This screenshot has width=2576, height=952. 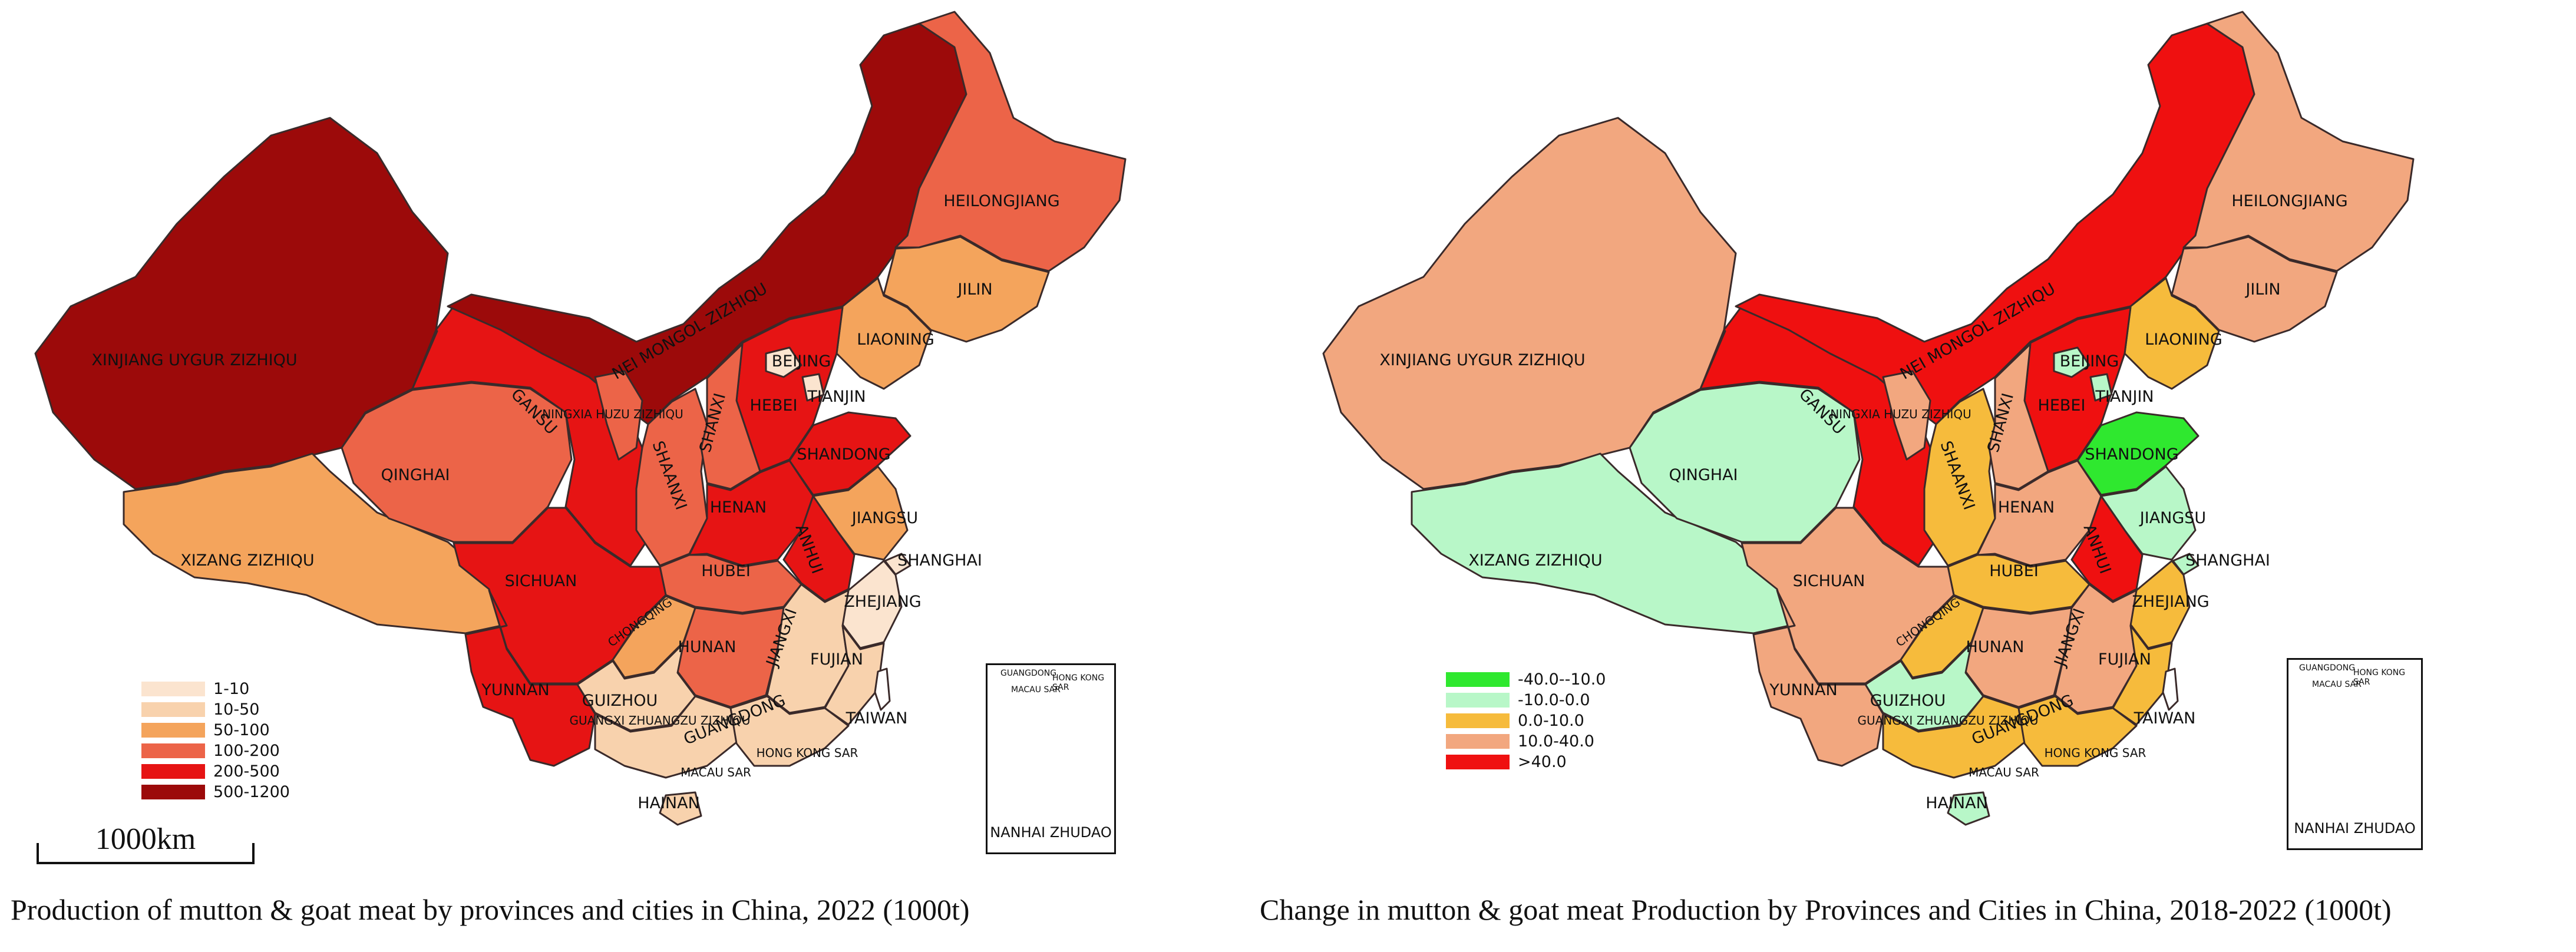 I want to click on legend-item: 100-200, so click(x=215, y=751).